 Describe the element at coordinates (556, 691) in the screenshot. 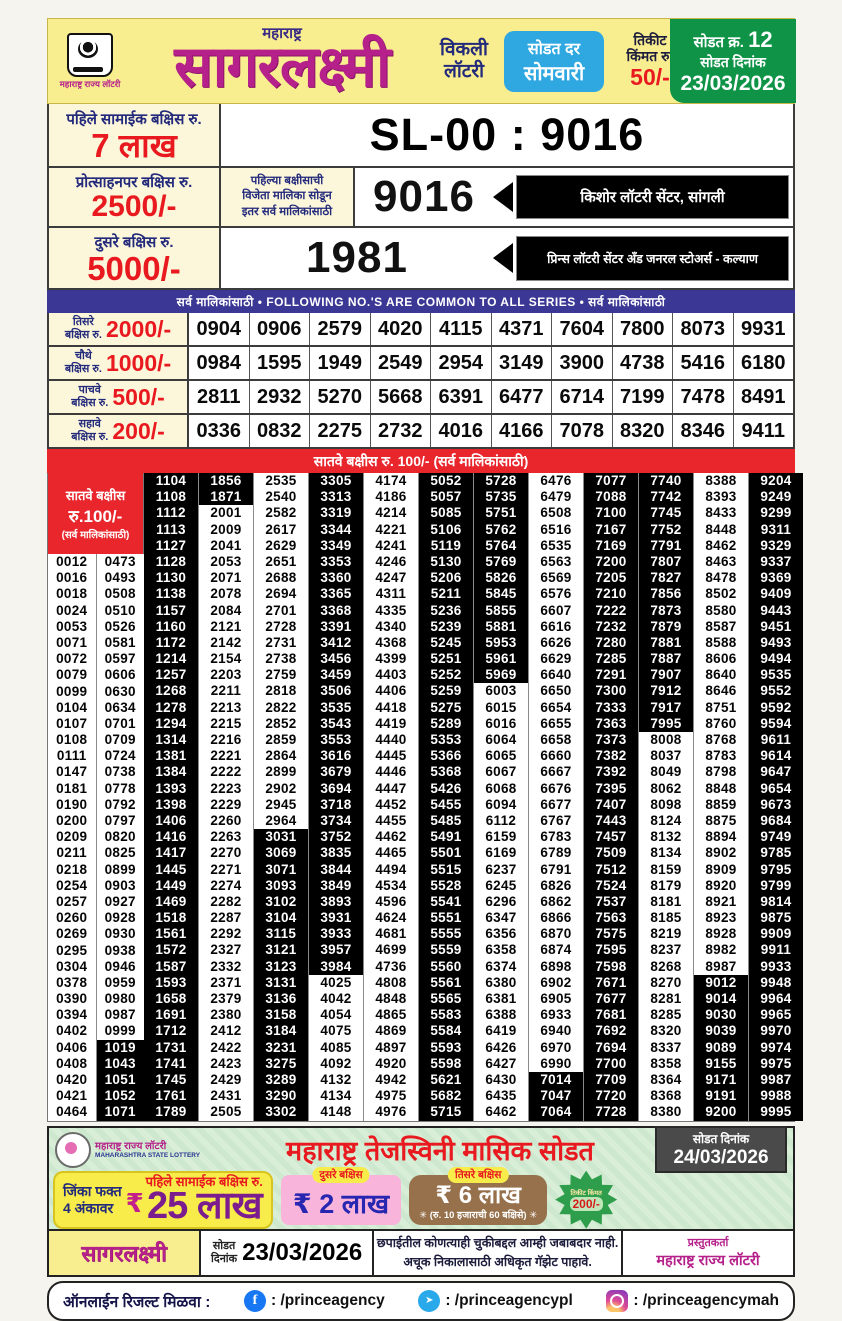

I see `seventh-prize-number: 6650` at that location.